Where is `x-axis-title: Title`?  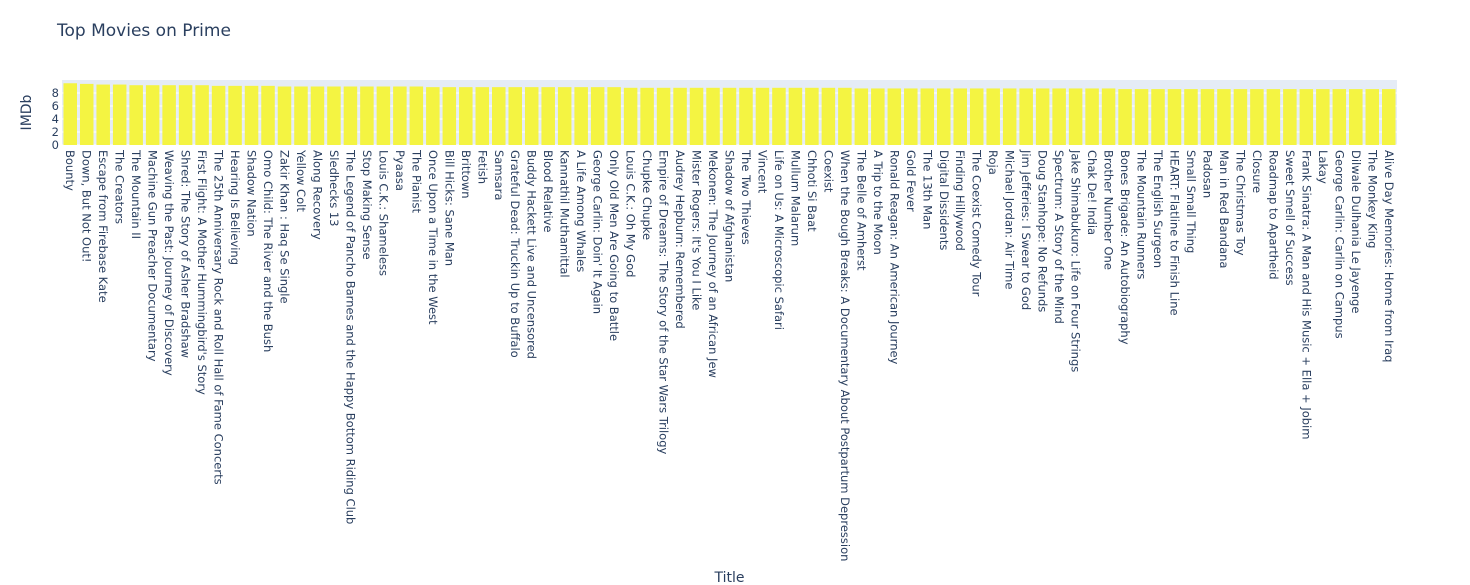
x-axis-title: Title is located at coordinates (728, 577).